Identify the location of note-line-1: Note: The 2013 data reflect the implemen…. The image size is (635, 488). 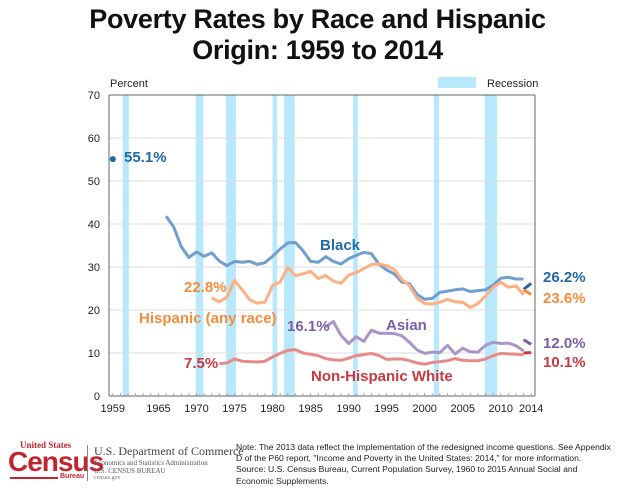
(423, 447).